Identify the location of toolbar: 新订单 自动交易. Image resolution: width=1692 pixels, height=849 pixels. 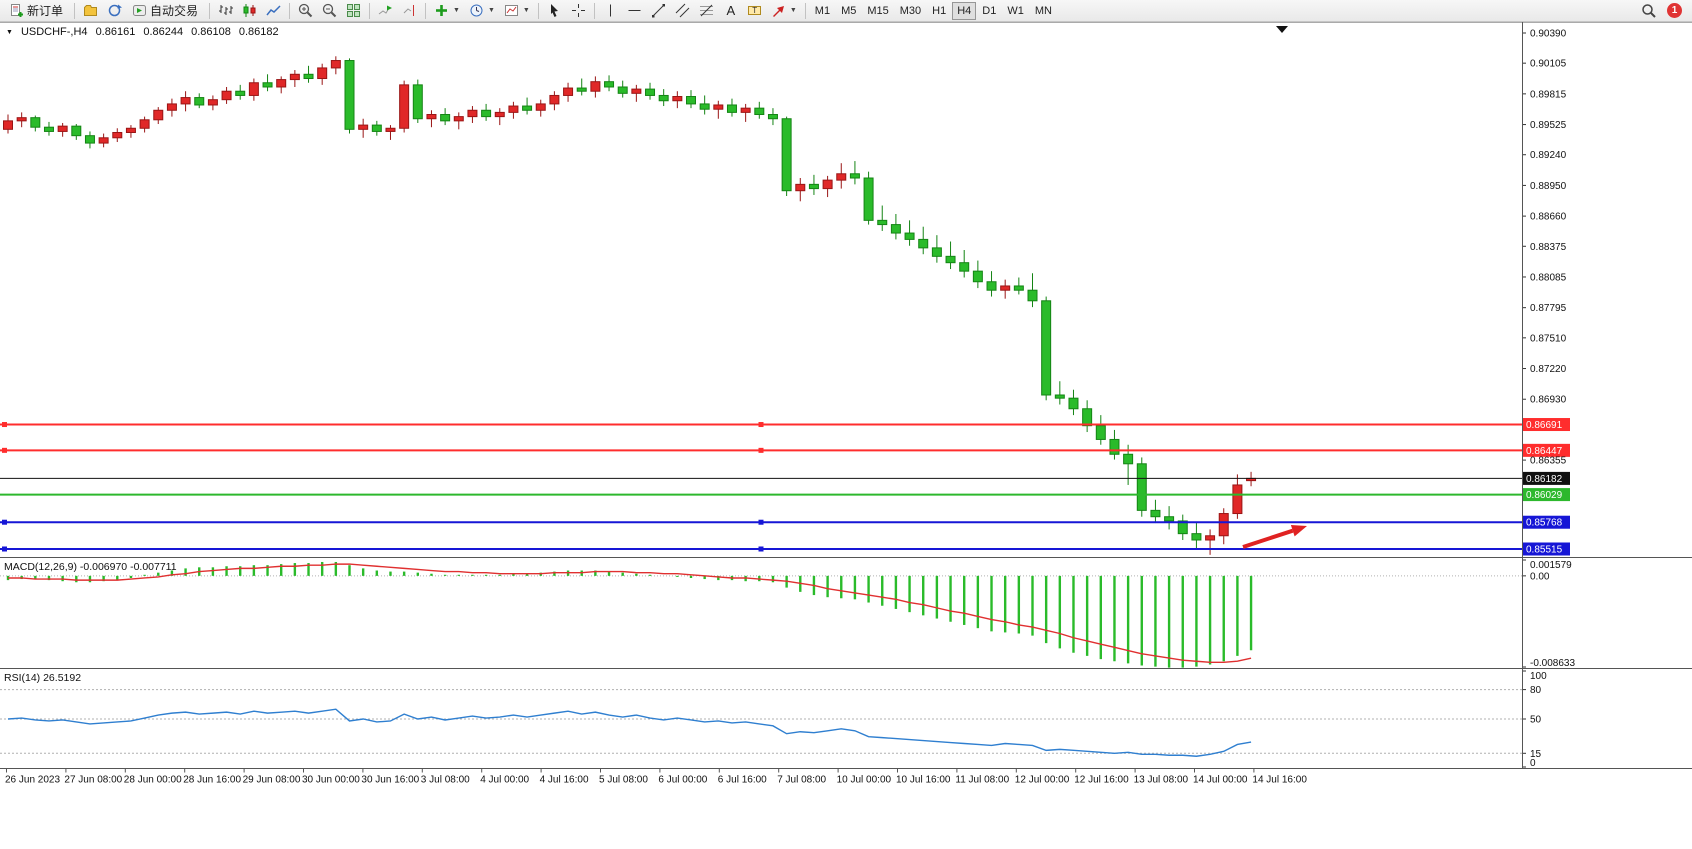
(846, 11).